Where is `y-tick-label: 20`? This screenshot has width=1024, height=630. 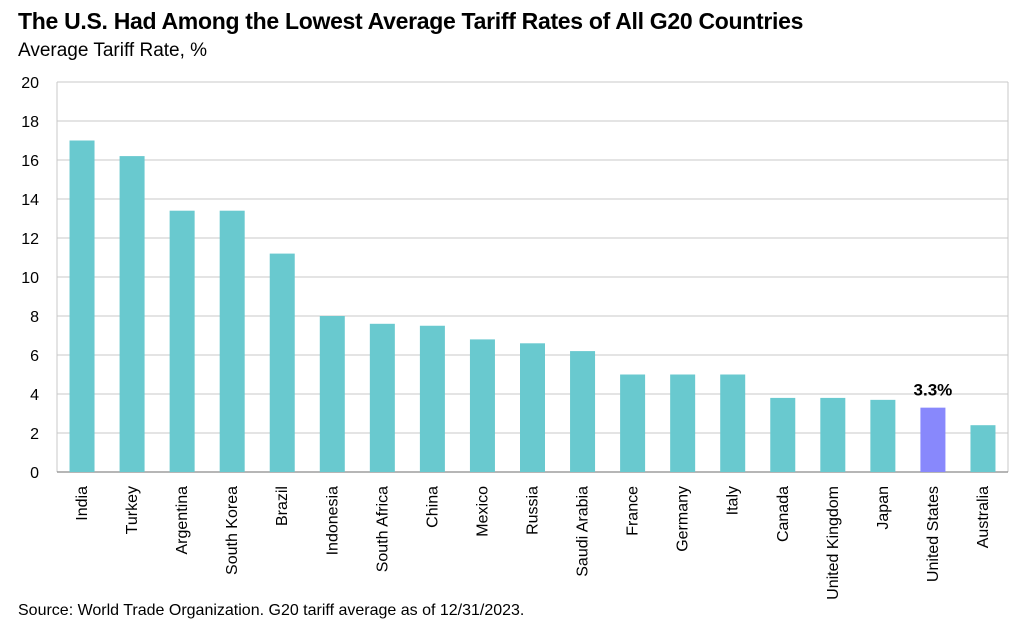
y-tick-label: 20 is located at coordinates (30, 83).